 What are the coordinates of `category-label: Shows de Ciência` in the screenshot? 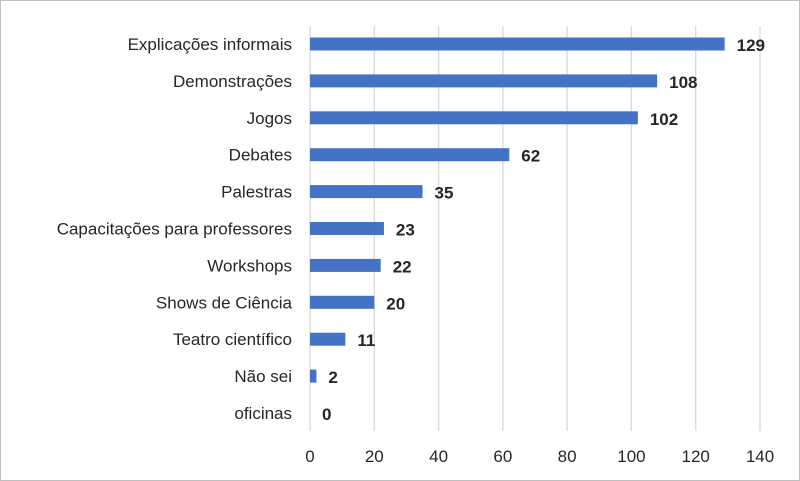 It's located at (224, 302).